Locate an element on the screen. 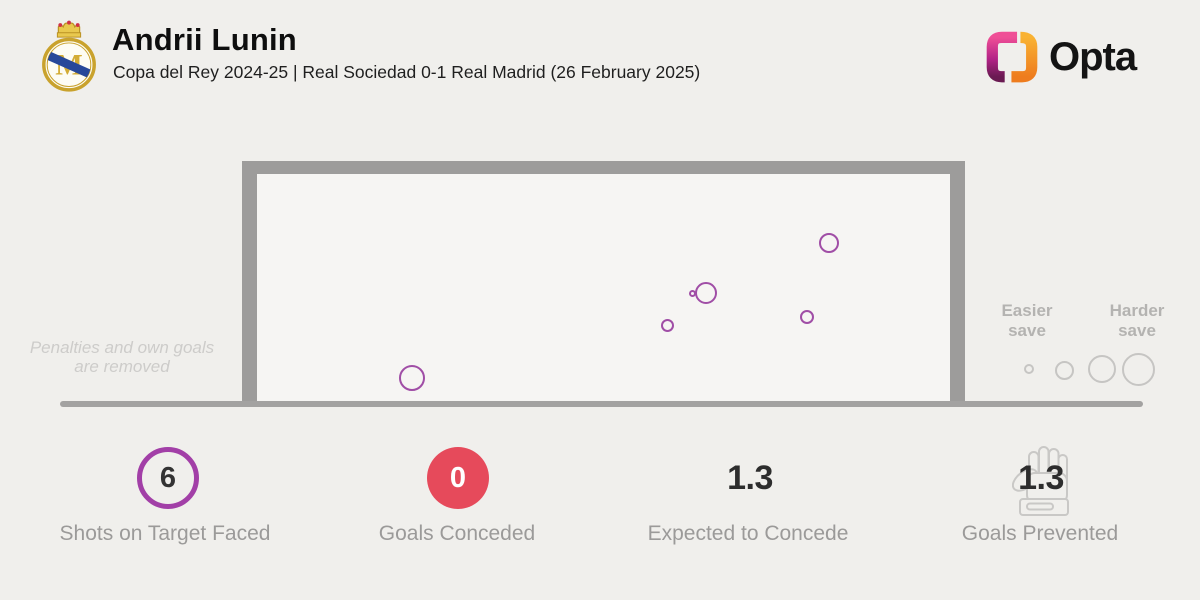 The image size is (1200, 600). goals-prevented-label: Goals Prevented is located at coordinates (1040, 533).